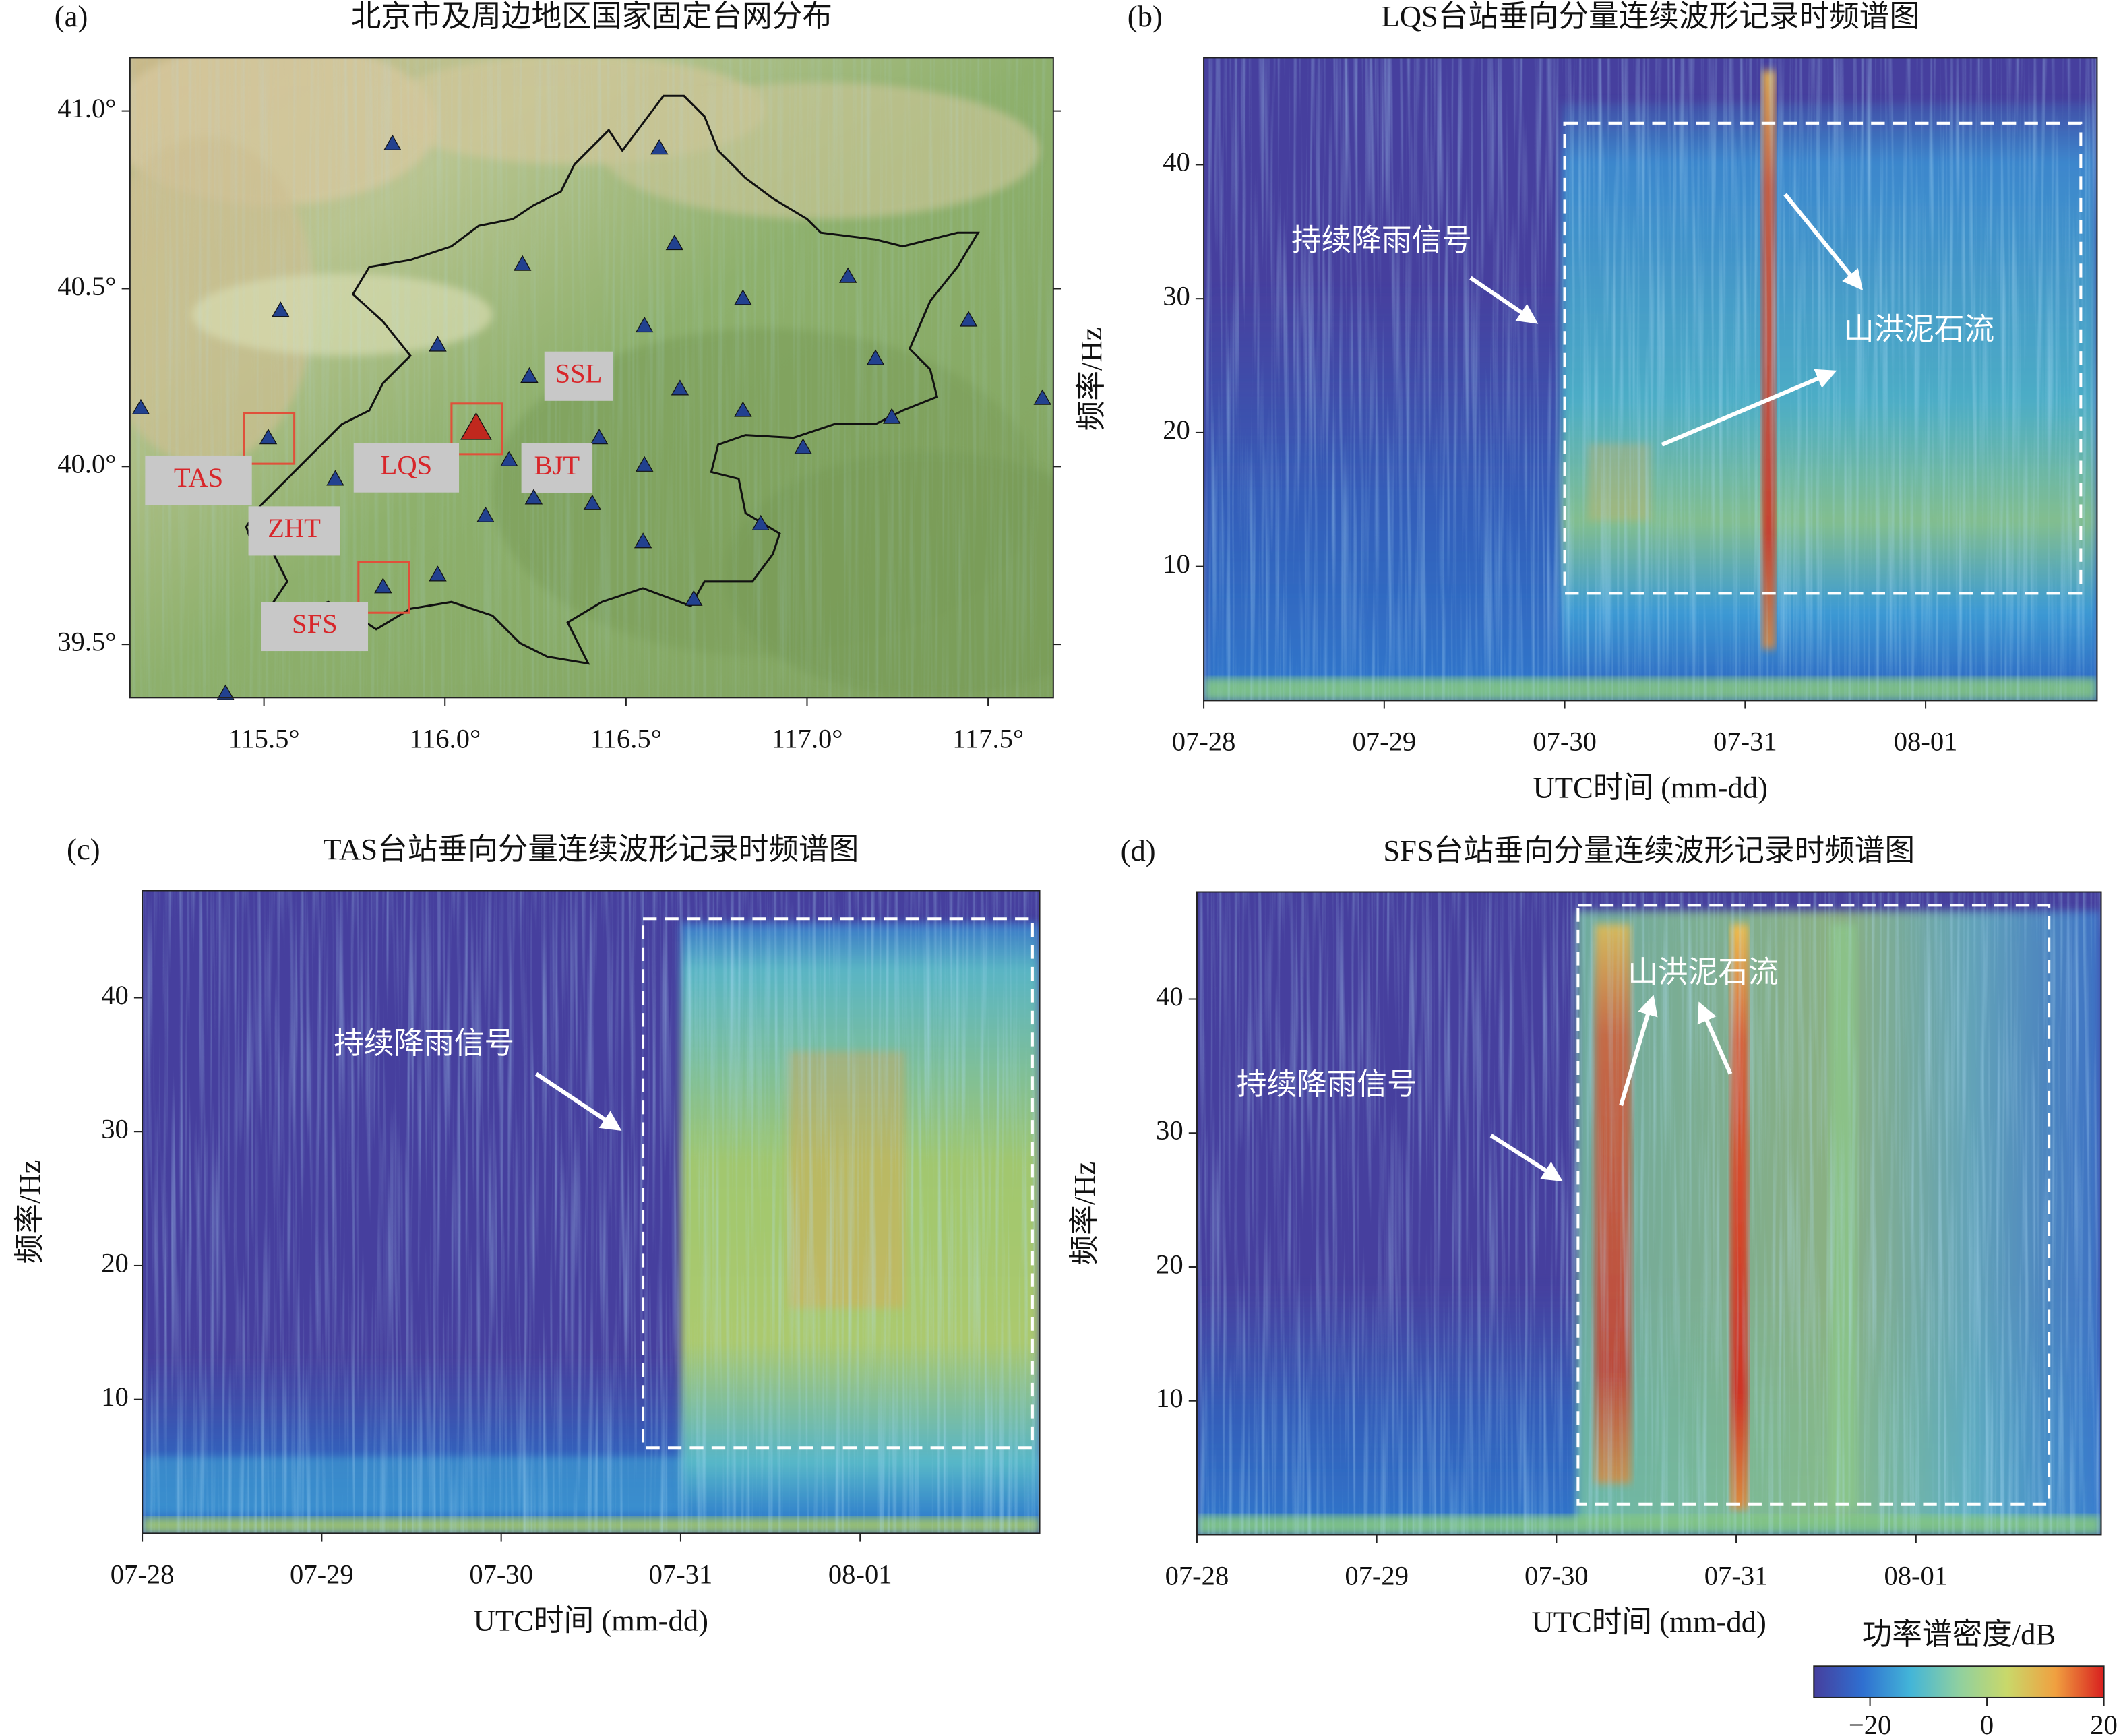  I want to click on station-label: ZHT, so click(295, 528).